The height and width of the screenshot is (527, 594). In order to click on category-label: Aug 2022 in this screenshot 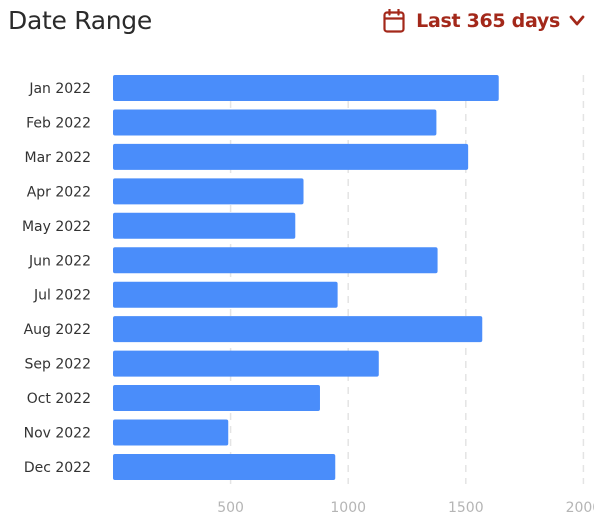, I will do `click(57, 330)`.